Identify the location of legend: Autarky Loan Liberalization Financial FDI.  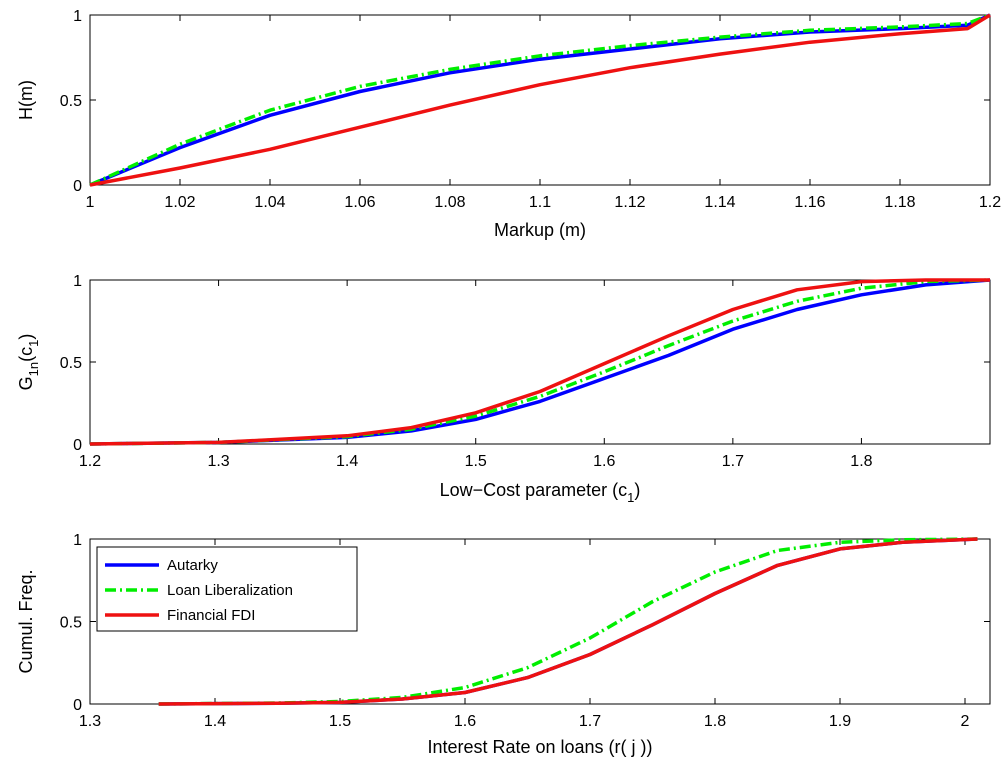
(227, 589).